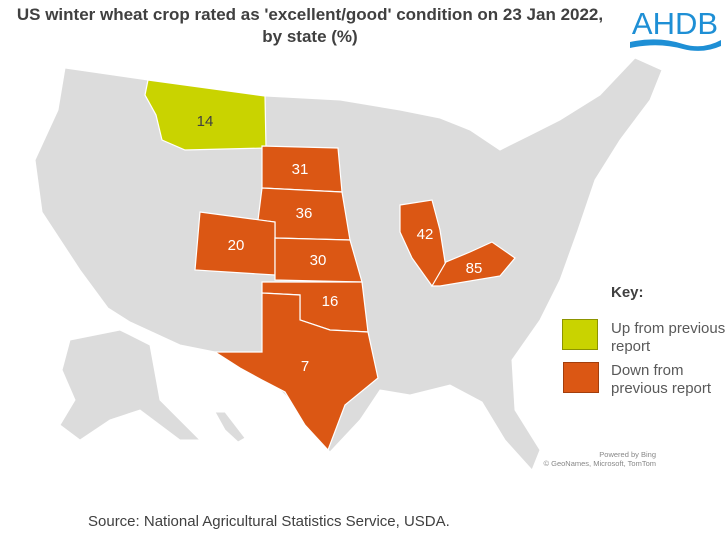  I want to click on key-label-down: Down from previous report, so click(661, 379).